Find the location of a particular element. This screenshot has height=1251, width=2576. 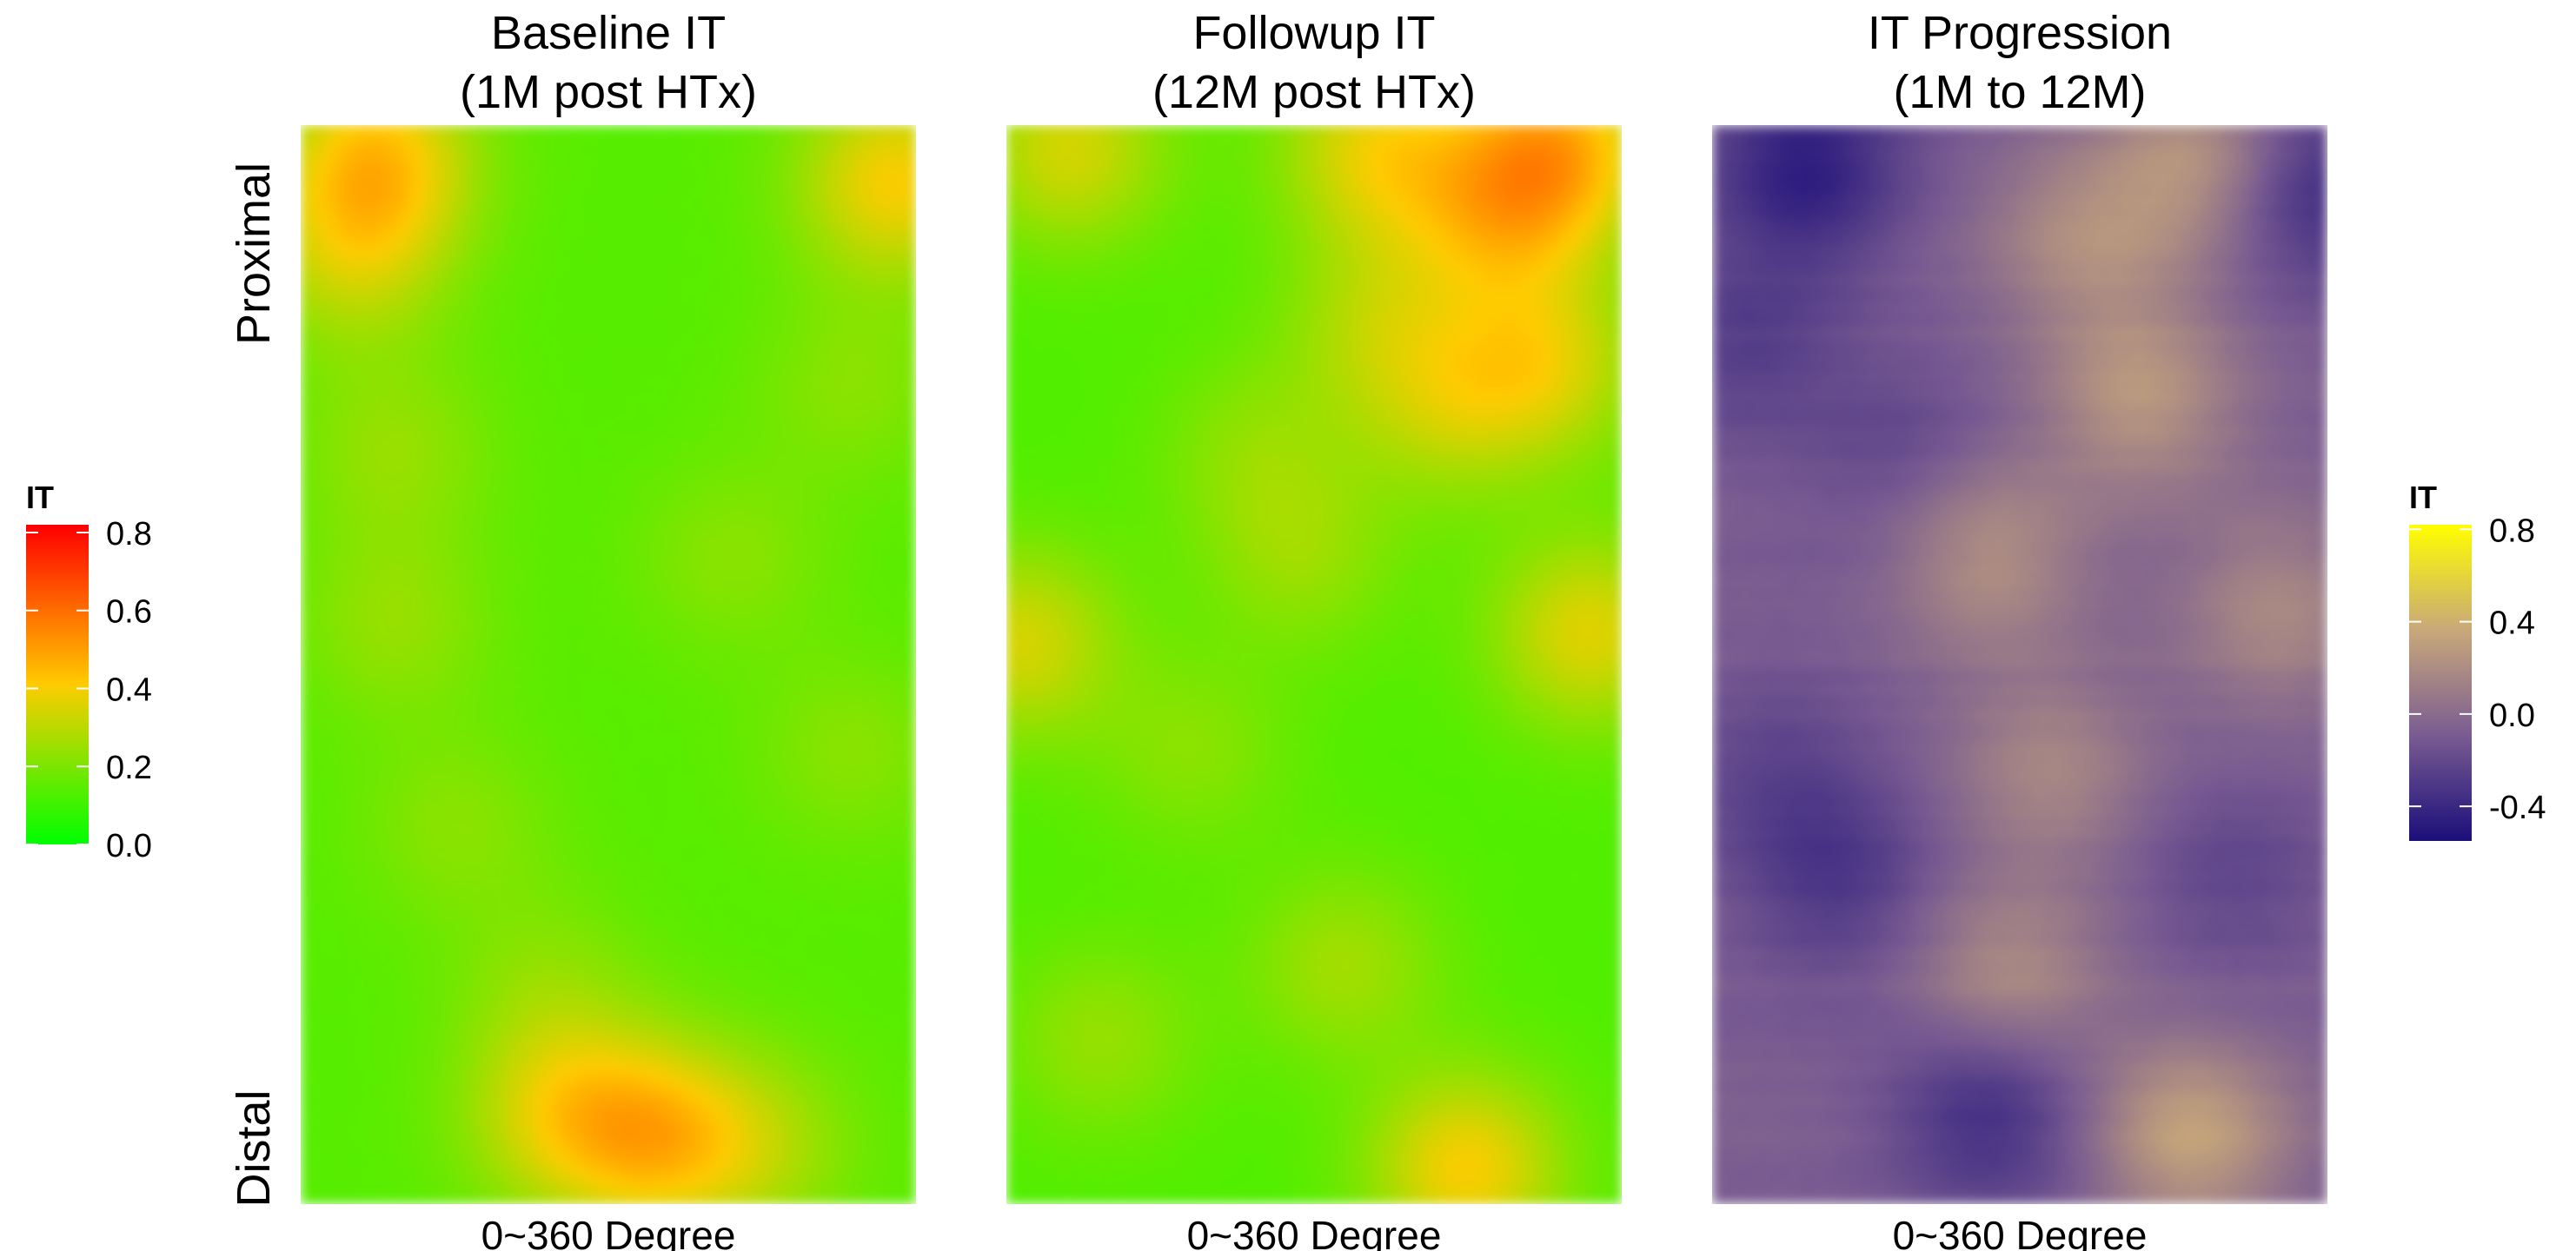

ylabel-proximal: Proximal is located at coordinates (254, 253).